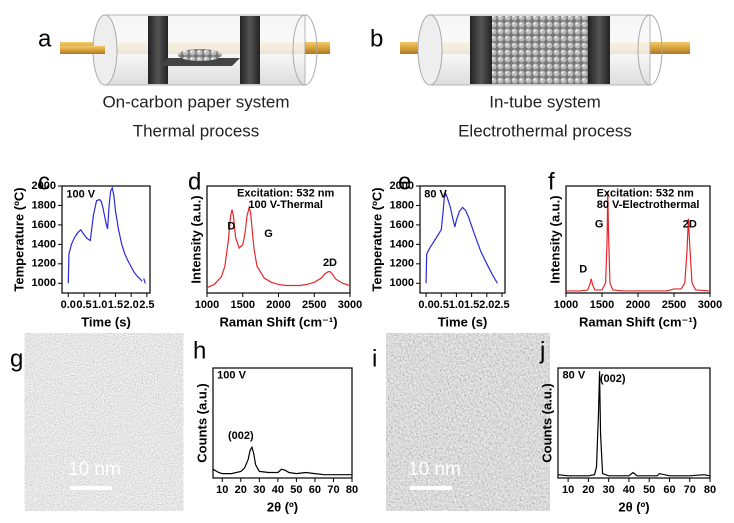 This screenshot has height=523, width=734. I want to click on y-tick-label: 1200, so click(402, 264).